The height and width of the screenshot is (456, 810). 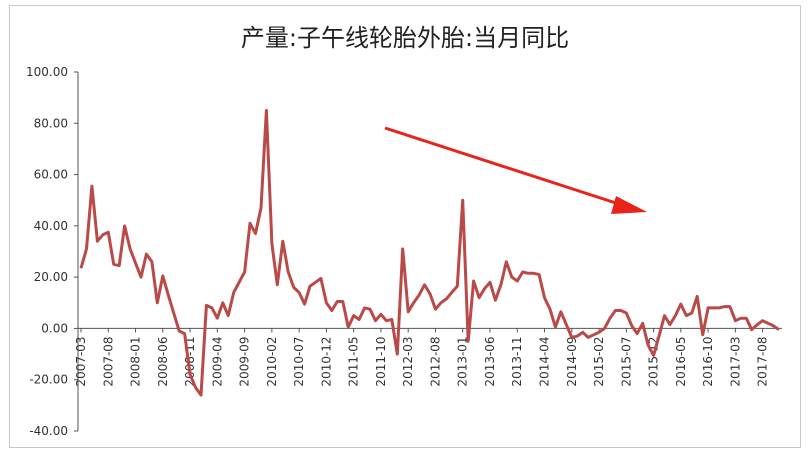 I want to click on x-tick-label: 2014-04, so click(x=545, y=361).